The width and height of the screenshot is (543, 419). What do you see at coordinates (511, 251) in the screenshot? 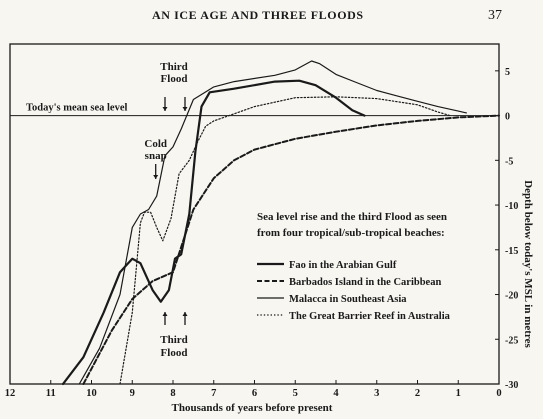
I see `y-tick-label: -15` at bounding box center [511, 251].